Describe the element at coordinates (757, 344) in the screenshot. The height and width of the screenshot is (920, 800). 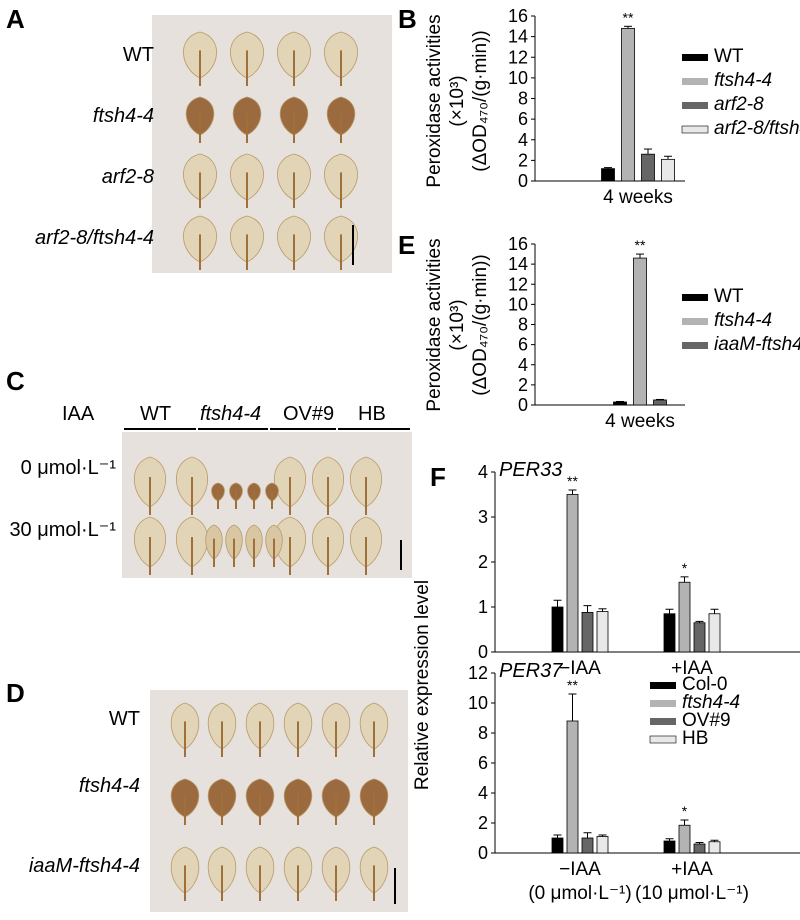
I see `legend-label-E-2: iaaM-ftsh4-4` at that location.